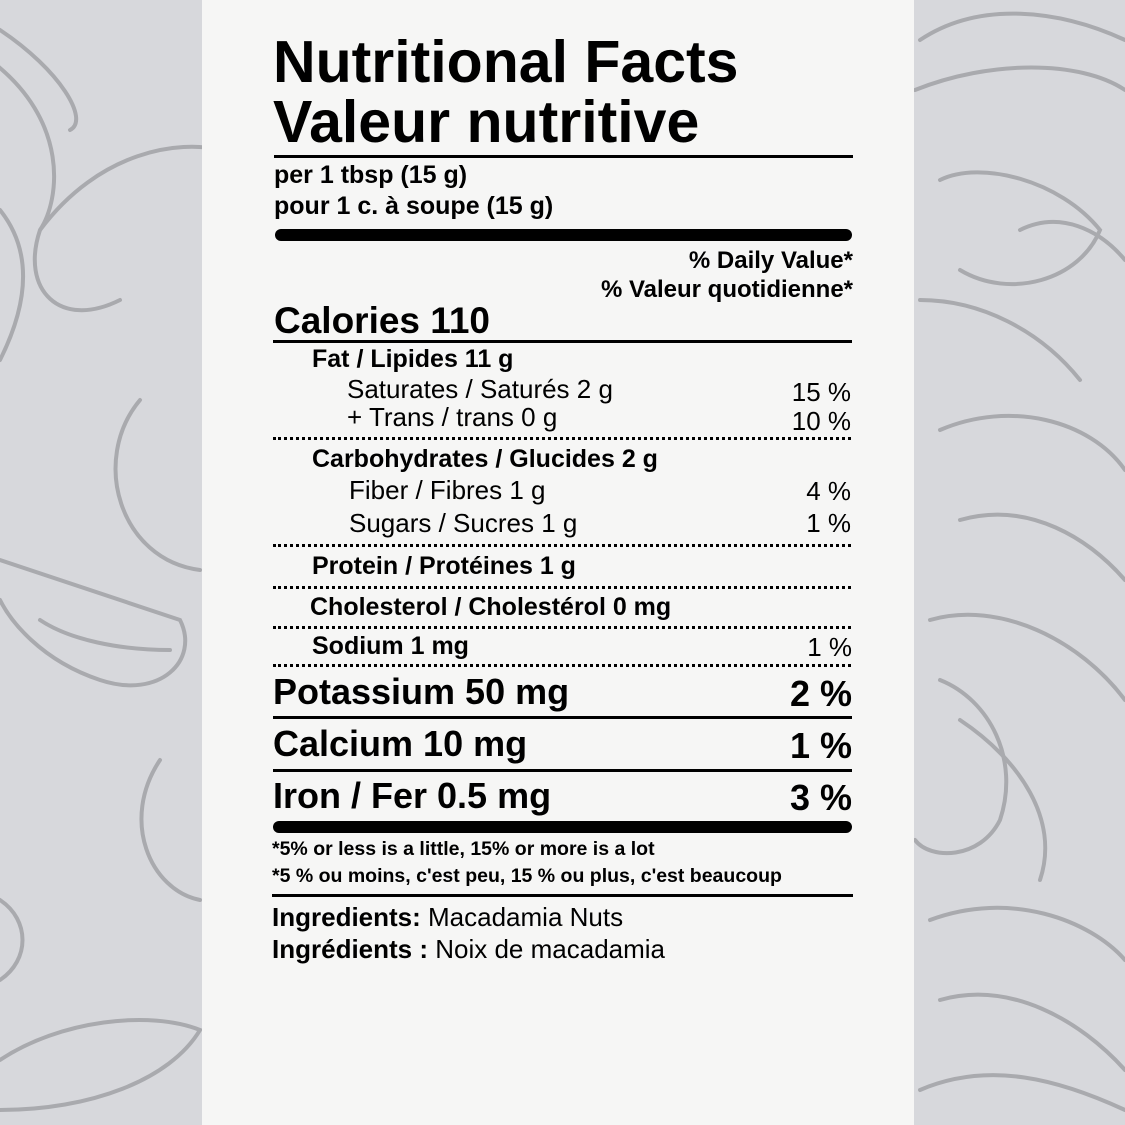 The height and width of the screenshot is (1125, 1125). Describe the element at coordinates (547, 949) in the screenshot. I see `ingredients-fr-value: Noix de macadamia` at that location.